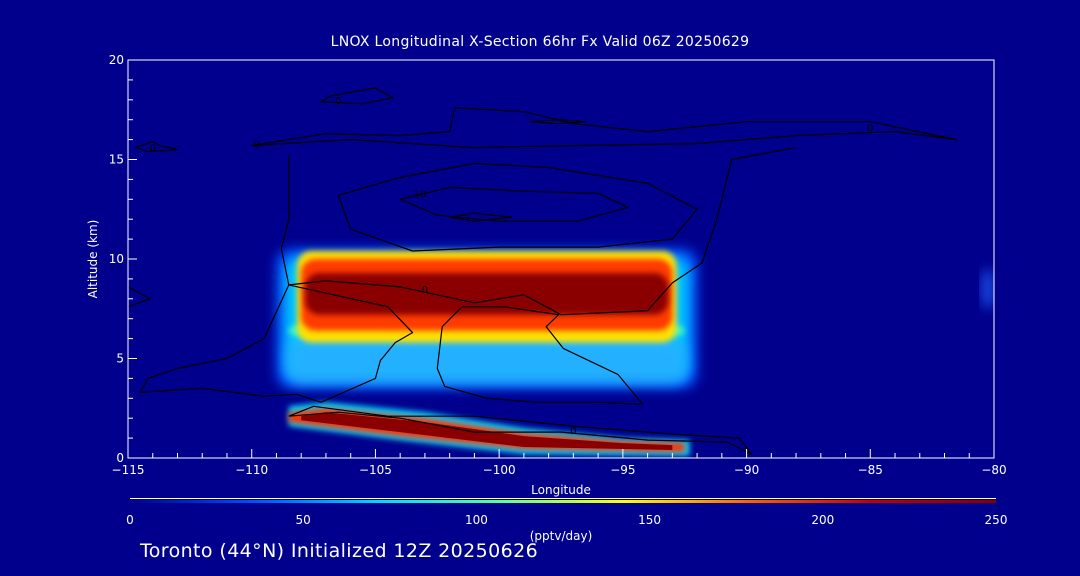 The width and height of the screenshot is (1080, 576). Describe the element at coordinates (499, 470) in the screenshot. I see `x-tick-label: −100` at that location.